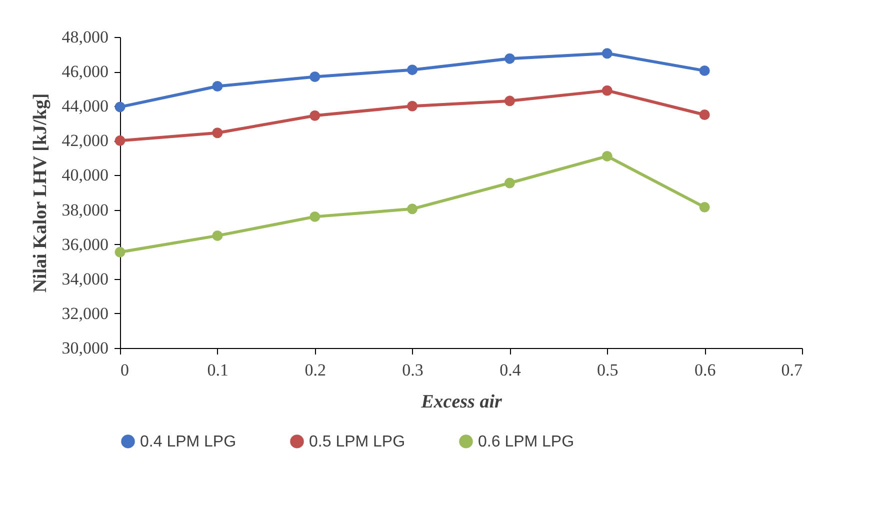 The height and width of the screenshot is (521, 887). I want to click on x-axis-title: Excess air, so click(461, 402).